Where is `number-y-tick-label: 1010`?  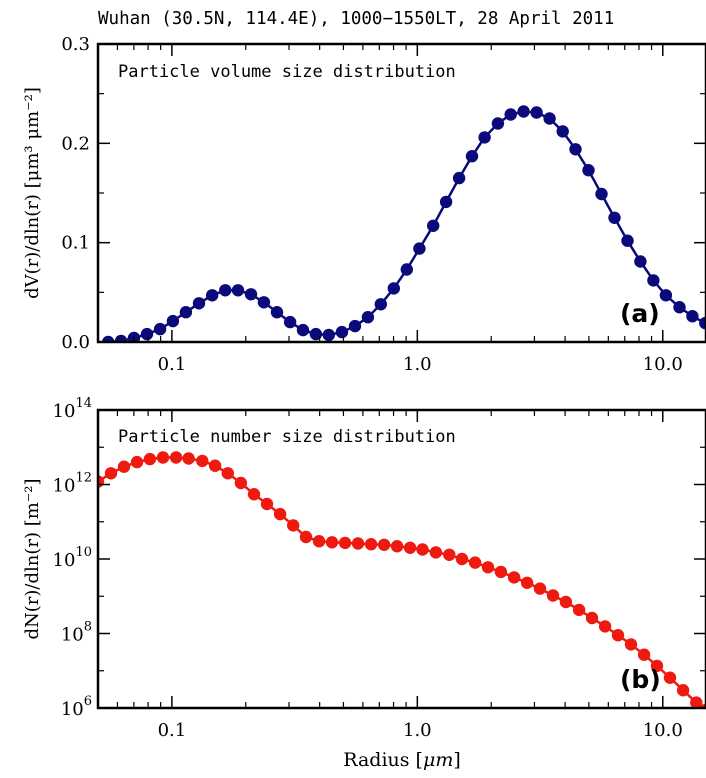
number-y-tick-label: 1010 is located at coordinates (72, 558).